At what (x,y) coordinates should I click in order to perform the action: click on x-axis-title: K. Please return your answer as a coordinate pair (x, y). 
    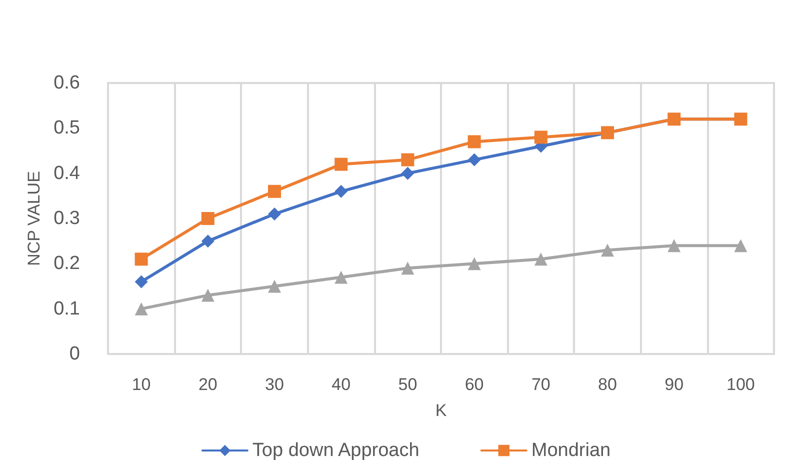
    Looking at the image, I should click on (441, 410).